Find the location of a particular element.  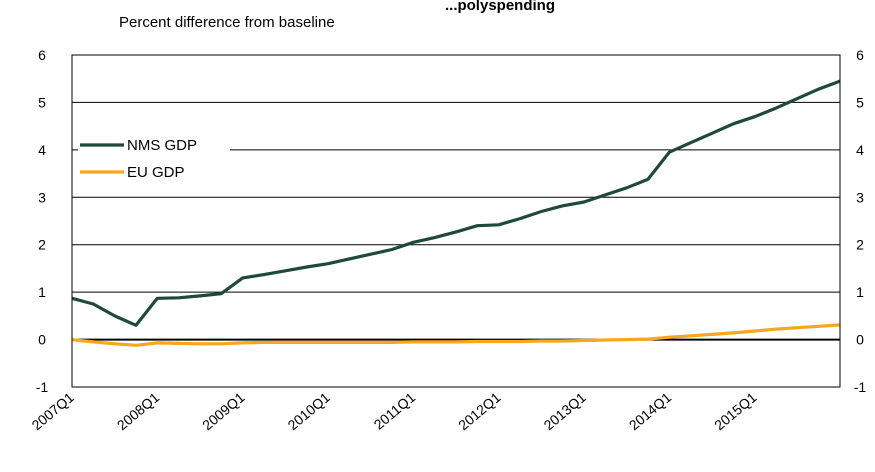

y-axis-right: -1 0 1 2 3 4 5 6 is located at coordinates (860, 221).